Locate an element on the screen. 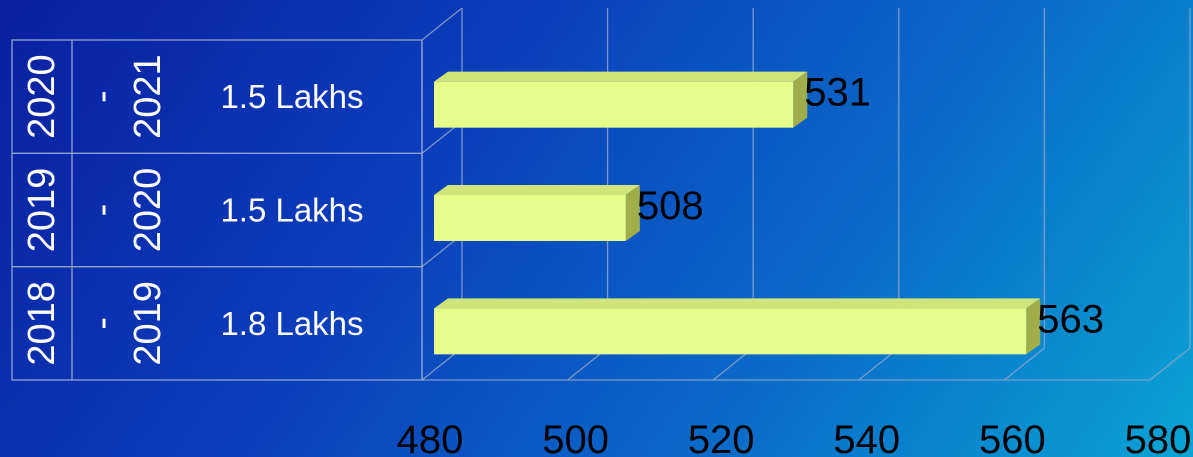  x-axis-ticks: 480 500 520 540 560 580 is located at coordinates (794, 437).